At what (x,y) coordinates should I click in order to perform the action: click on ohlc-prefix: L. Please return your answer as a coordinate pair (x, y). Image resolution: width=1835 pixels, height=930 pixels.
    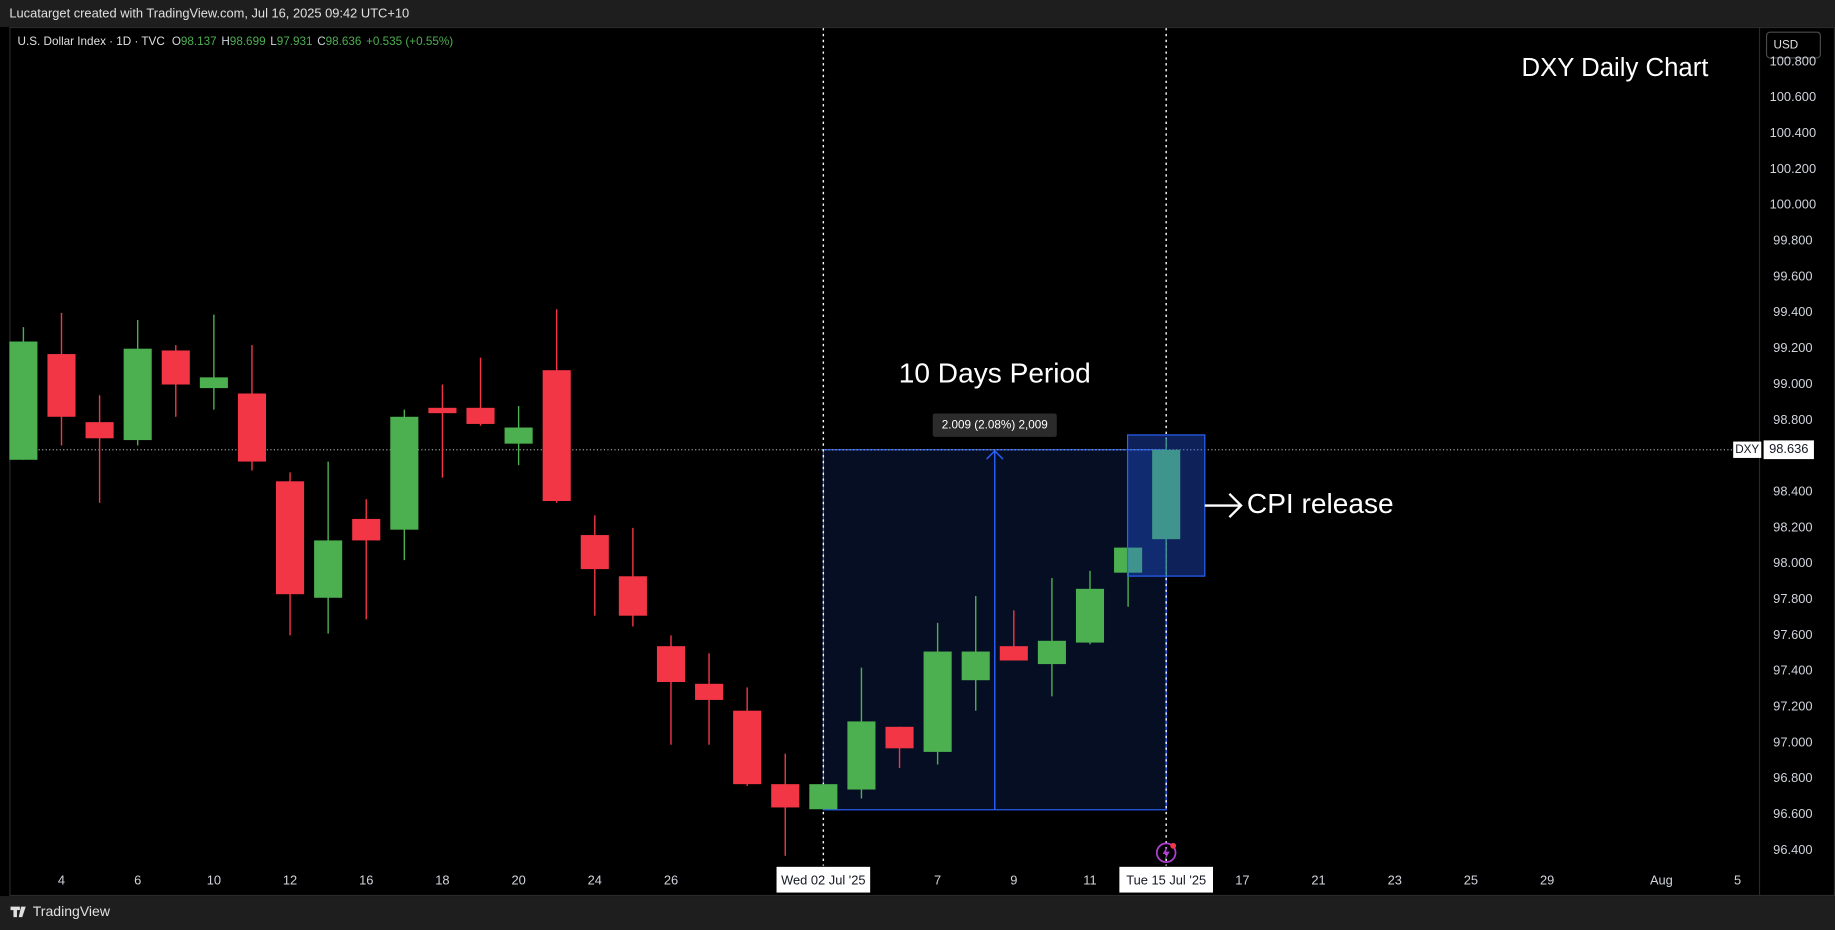
    Looking at the image, I should click on (273, 41).